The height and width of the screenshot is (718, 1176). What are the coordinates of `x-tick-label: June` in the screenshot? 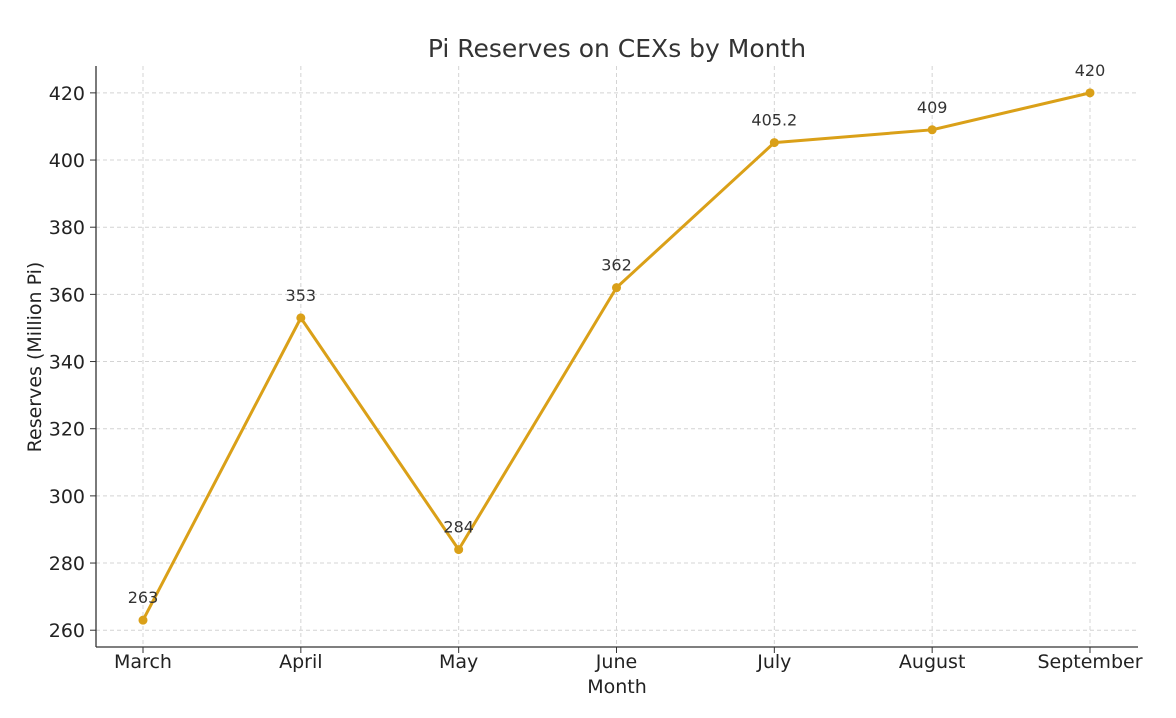 It's located at (616, 662).